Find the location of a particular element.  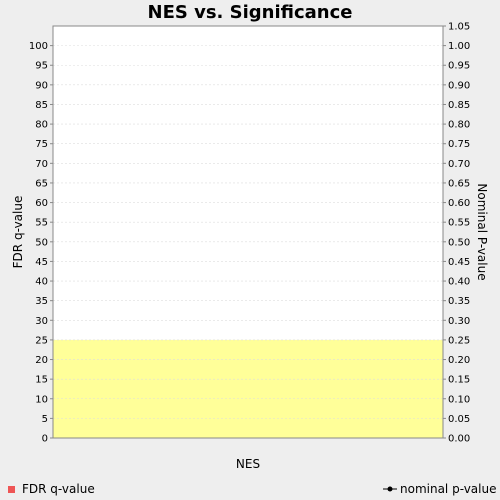

right-tick-label: 0.70 is located at coordinates (459, 164).